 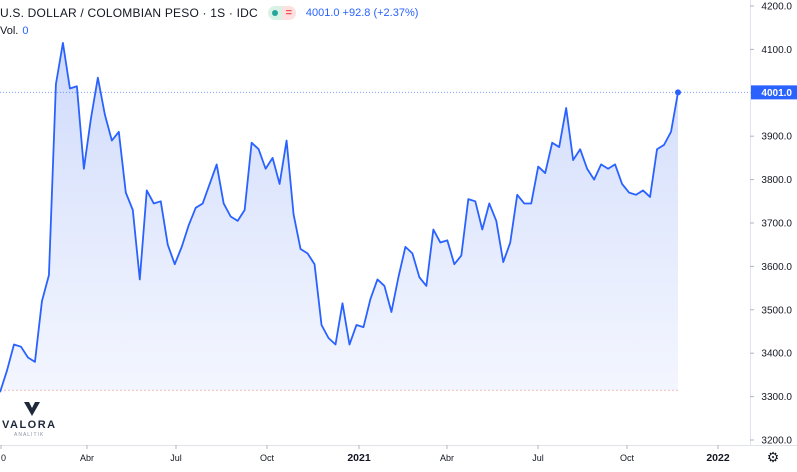 I want to click on price-quote: 4001.0 +92.8 (+2.37%), so click(x=362, y=13).